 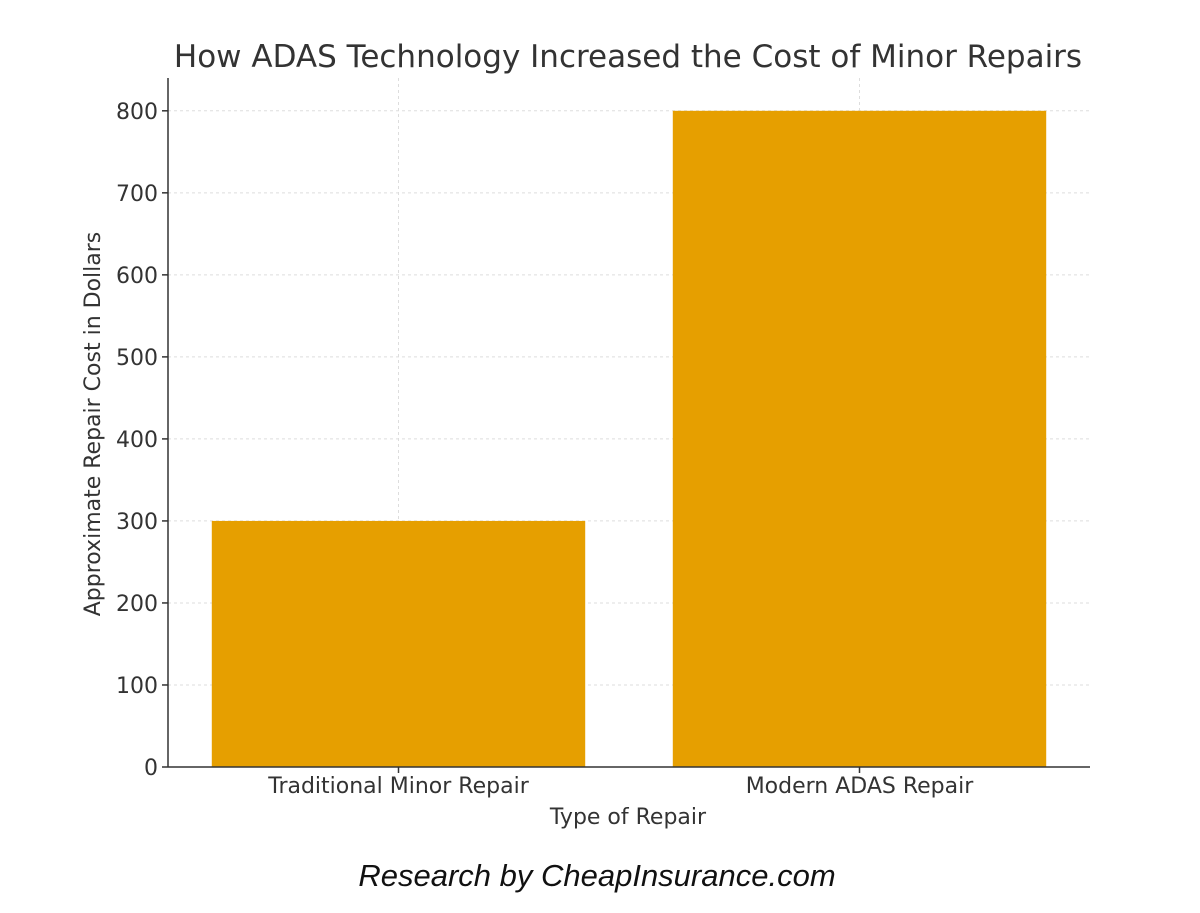 What do you see at coordinates (398, 643) in the screenshot?
I see `bar` at bounding box center [398, 643].